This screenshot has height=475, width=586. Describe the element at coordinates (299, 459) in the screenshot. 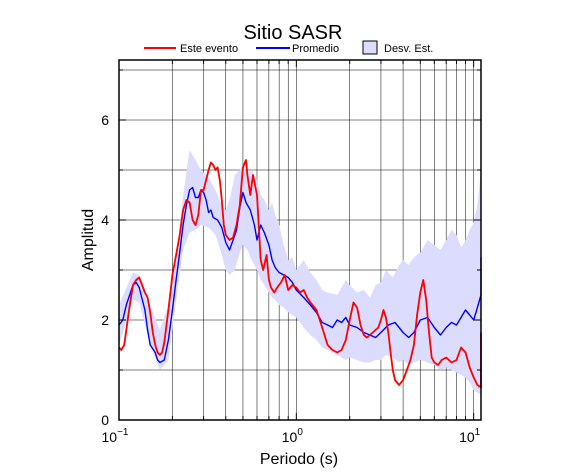

I see `x-axis-title: Periodo (s)` at that location.